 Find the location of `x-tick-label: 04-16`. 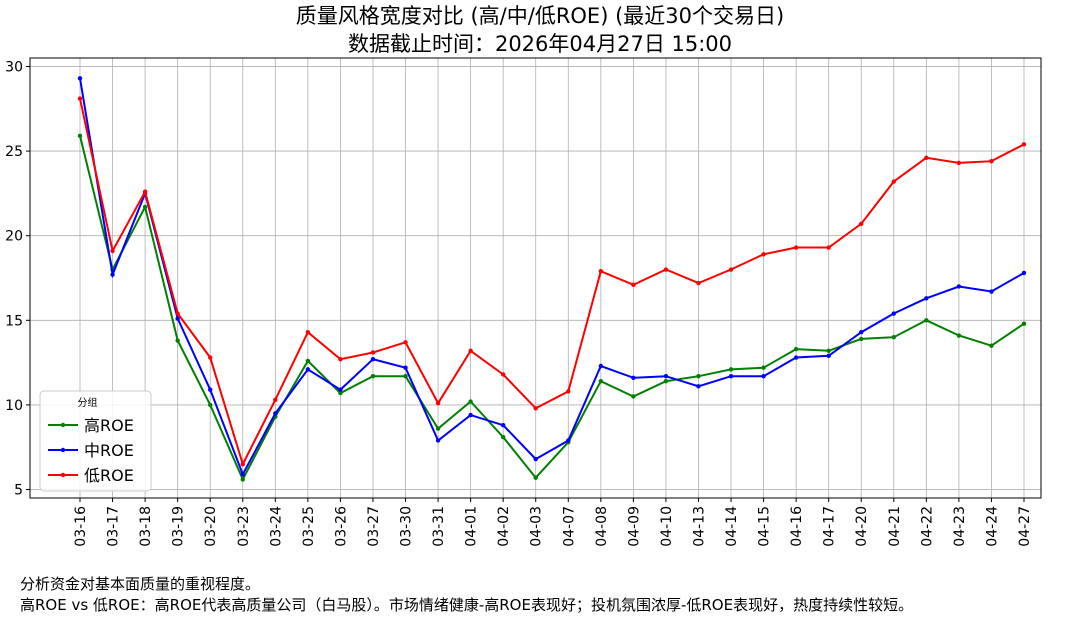

x-tick-label: 04-16 is located at coordinates (797, 526).